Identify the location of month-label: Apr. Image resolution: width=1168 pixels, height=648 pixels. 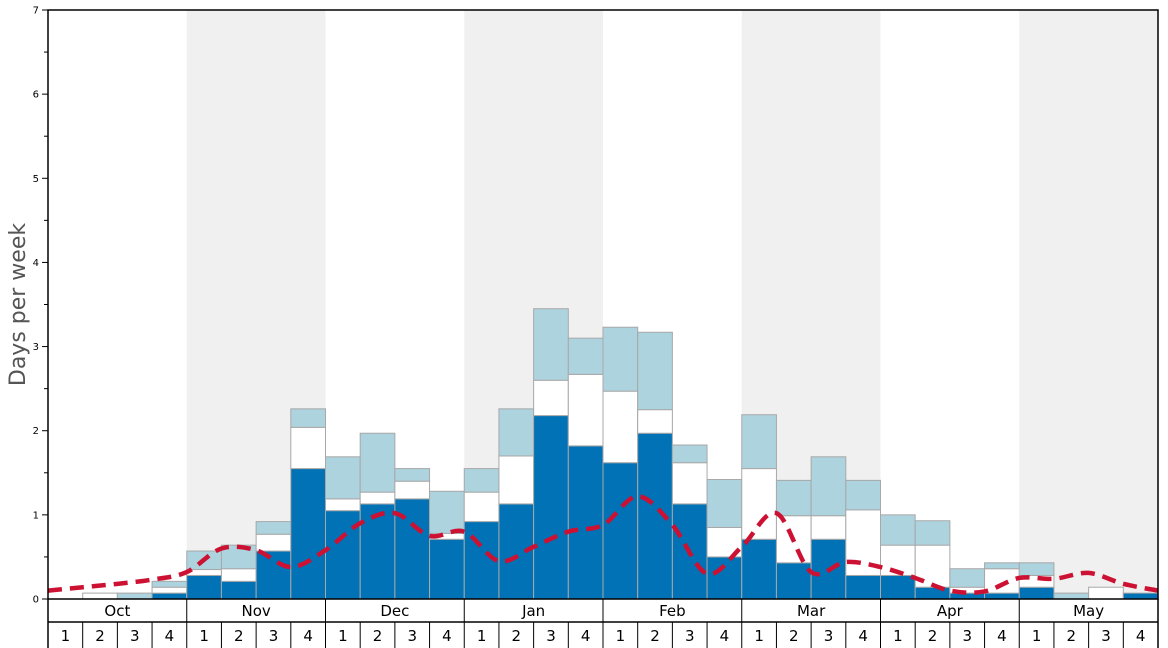
(950, 611).